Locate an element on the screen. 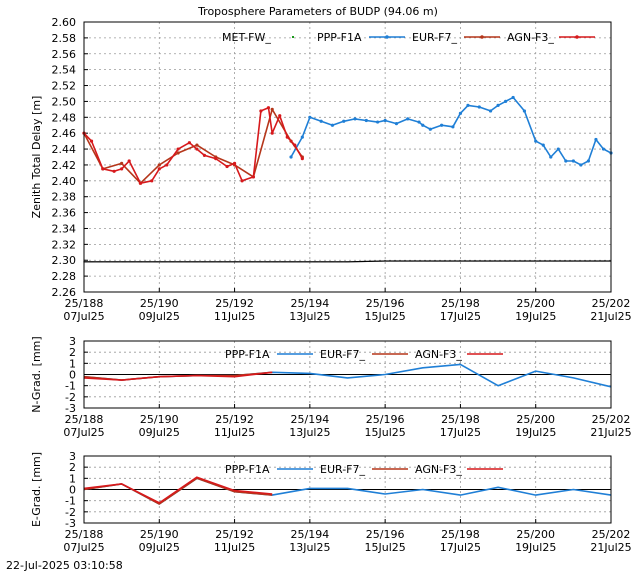  x-tick-label-doy: 25/202 is located at coordinates (611, 303).